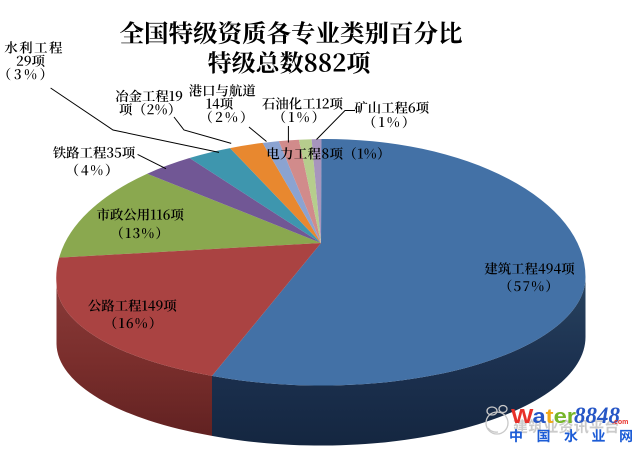  What do you see at coordinates (620, 422) in the screenshot?
I see `svg-text: .com` at bounding box center [620, 422].